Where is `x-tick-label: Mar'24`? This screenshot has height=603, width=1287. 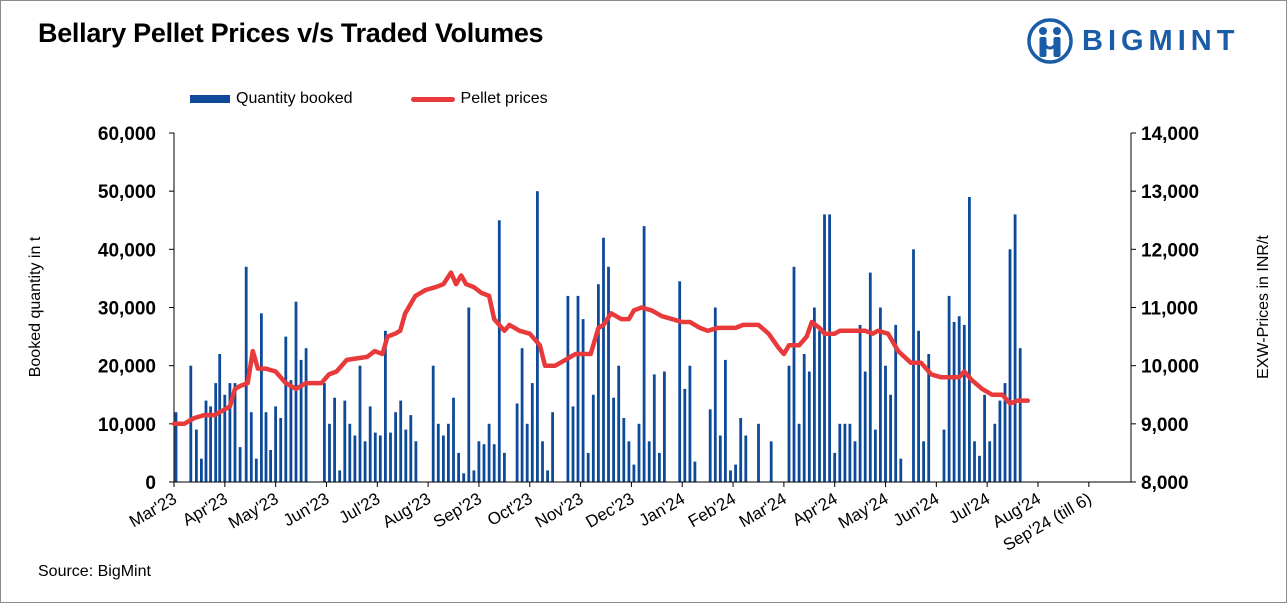 x-tick-label: Mar'24 is located at coordinates (763, 510).